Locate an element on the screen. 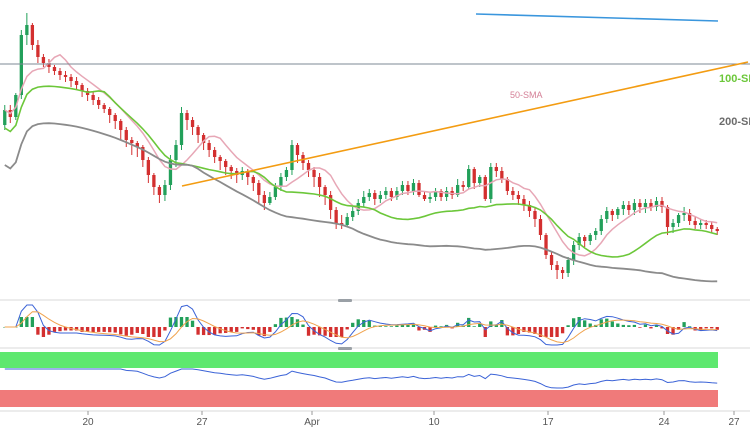  x-axis: 20 27 Apr 10 17 24 27 is located at coordinates (411, 419).